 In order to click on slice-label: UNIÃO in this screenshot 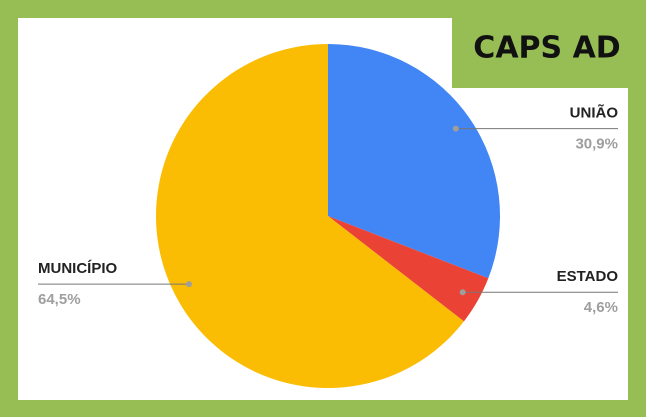, I will do `click(594, 113)`.